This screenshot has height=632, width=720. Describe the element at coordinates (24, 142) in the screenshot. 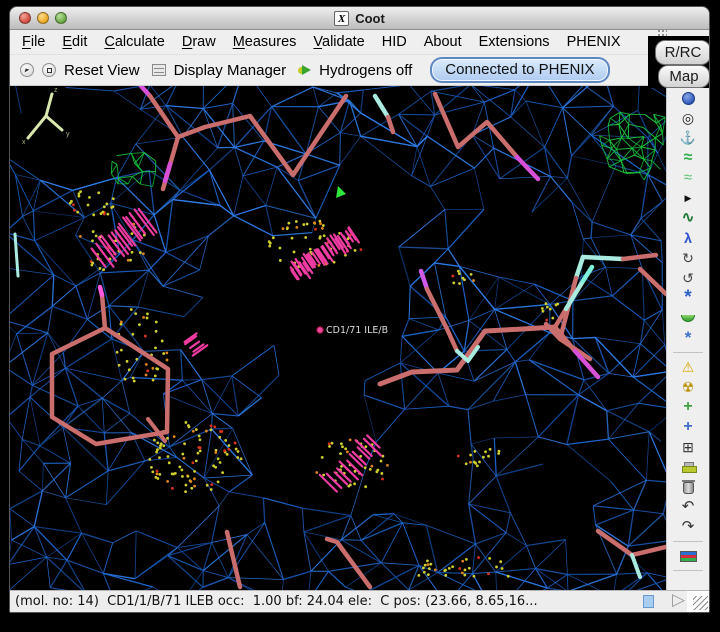

I see `svg-text: x` at that location.